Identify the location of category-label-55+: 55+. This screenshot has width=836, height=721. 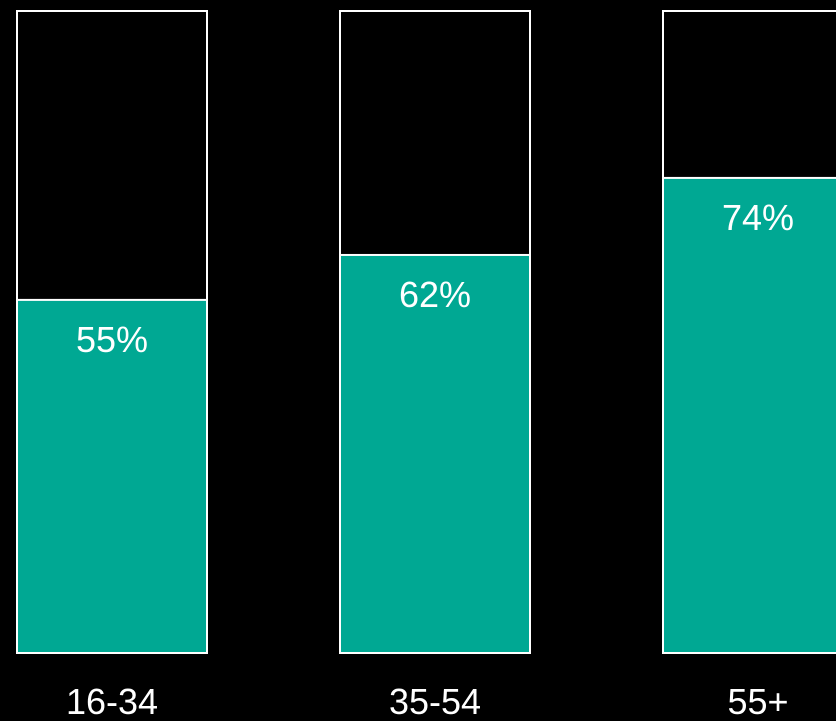
(757, 701).